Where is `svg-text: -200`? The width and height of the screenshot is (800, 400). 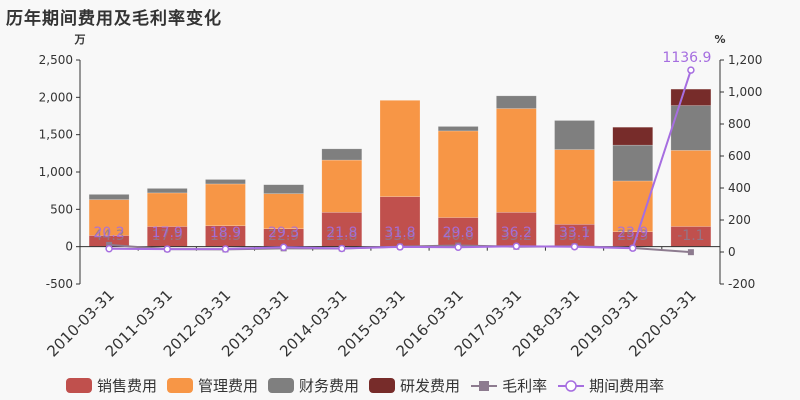
svg-text: -200 is located at coordinates (741, 284).